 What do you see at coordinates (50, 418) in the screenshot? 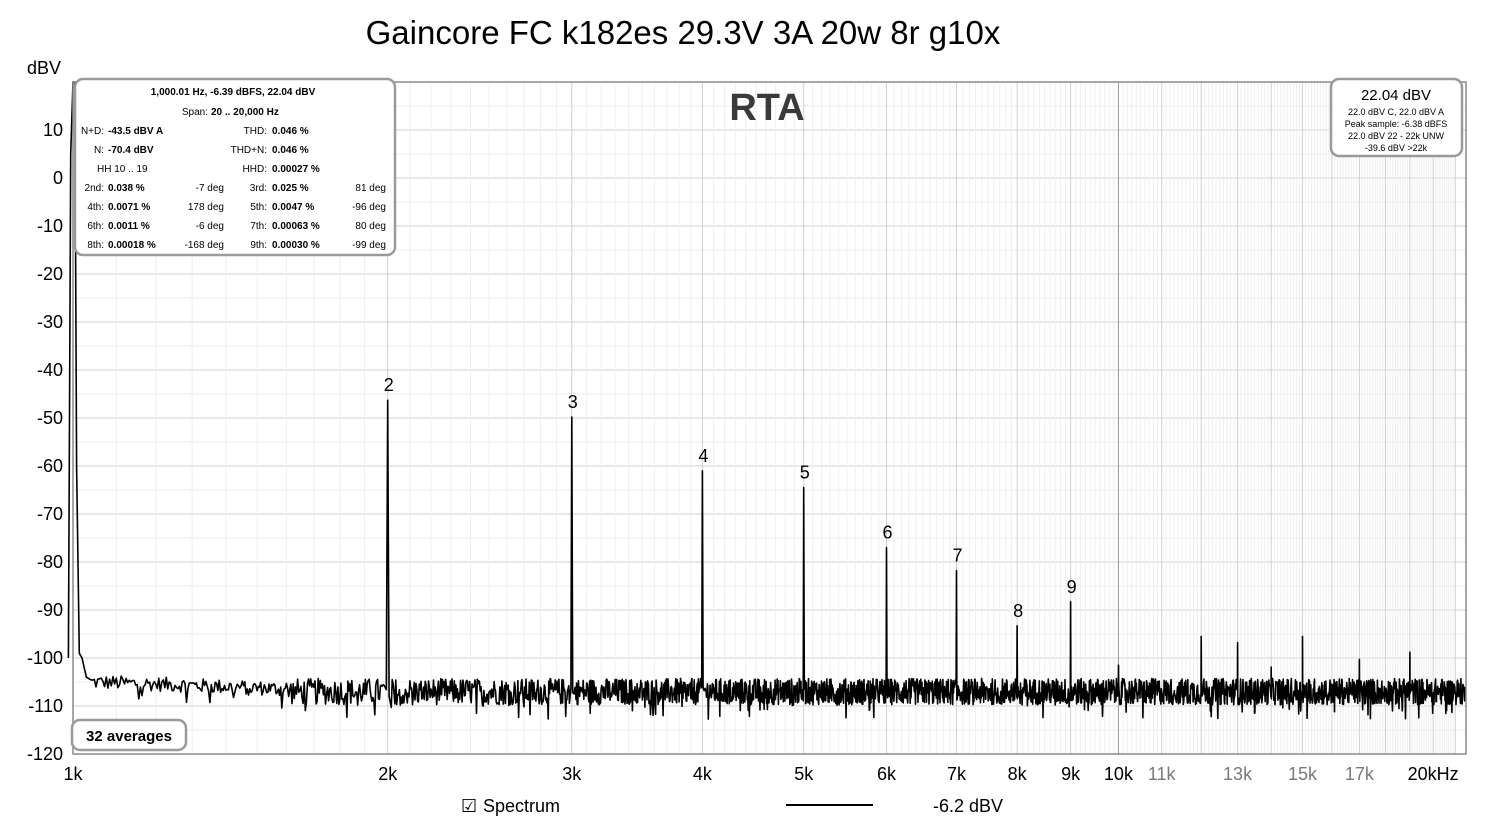
I see `y-tick-label: -50` at bounding box center [50, 418].